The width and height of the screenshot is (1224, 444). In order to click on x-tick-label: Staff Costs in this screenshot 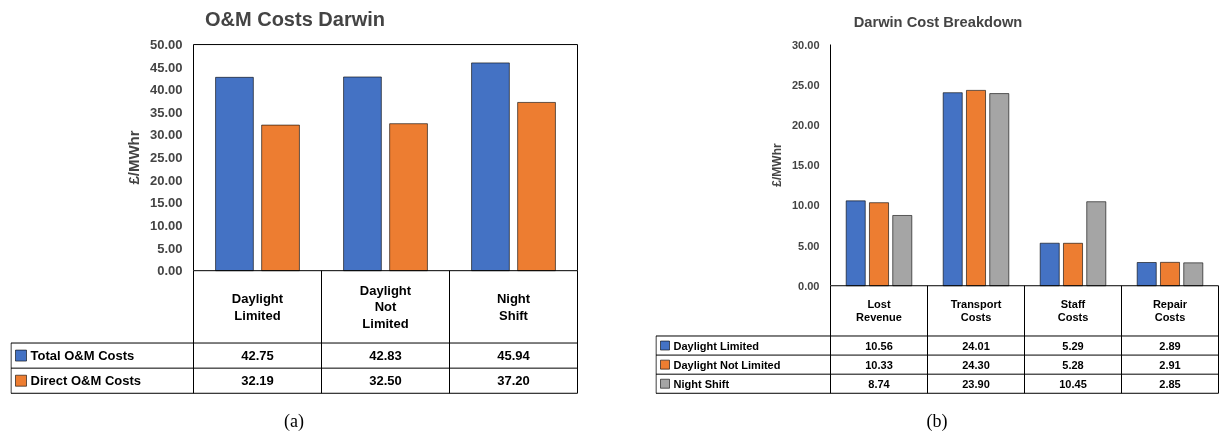, I will do `click(1073, 311)`.